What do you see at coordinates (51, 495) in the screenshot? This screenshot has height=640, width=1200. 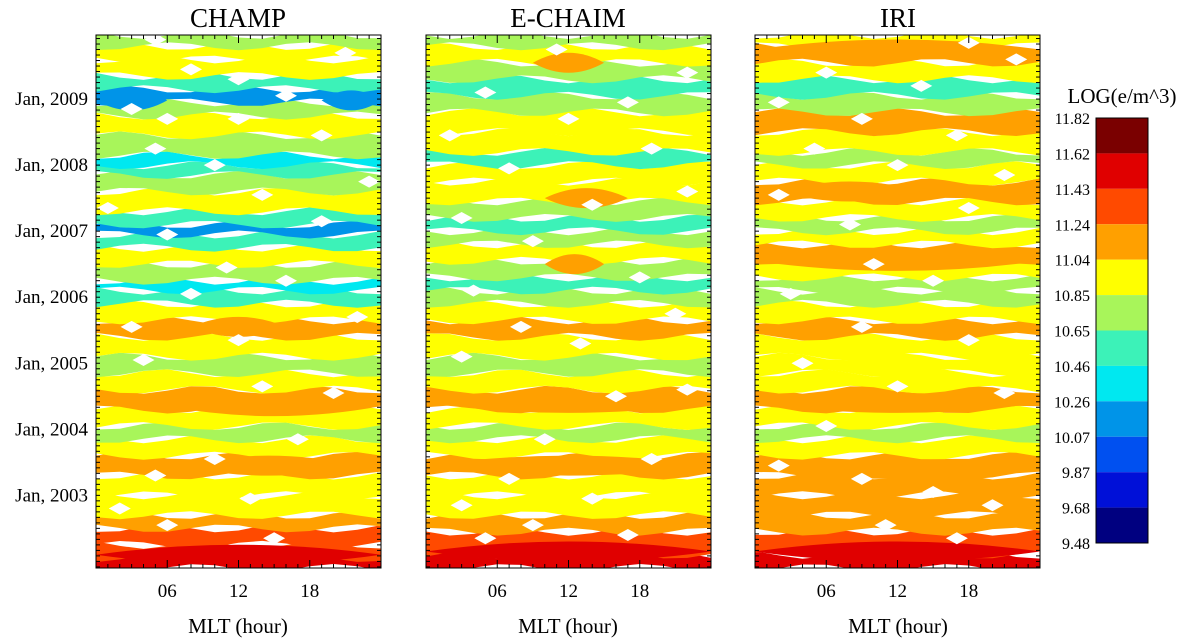 I see `y-tick-label: Jan, 2003` at bounding box center [51, 495].